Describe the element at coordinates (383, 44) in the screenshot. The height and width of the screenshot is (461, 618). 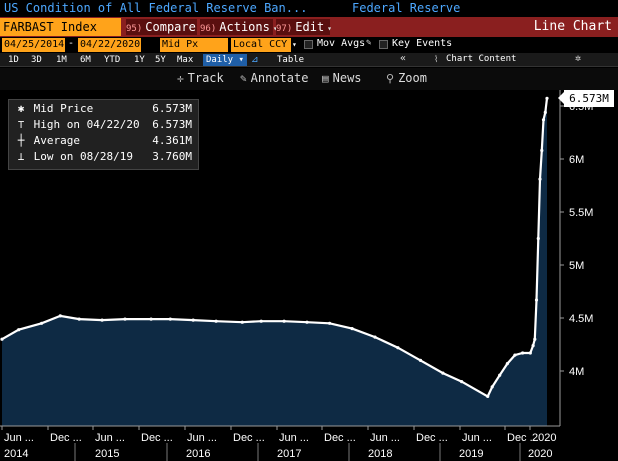
I see `key-events-checkbox` at that location.